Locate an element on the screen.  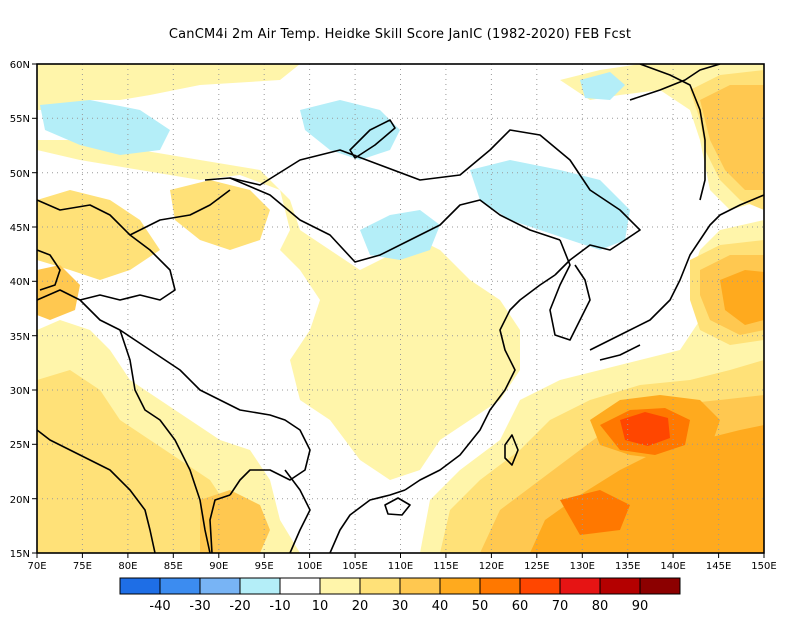
y-axis: 60N 55N 50N 45N 40N 35N 30N 25N 20N 15N is located at coordinates (23, 310).